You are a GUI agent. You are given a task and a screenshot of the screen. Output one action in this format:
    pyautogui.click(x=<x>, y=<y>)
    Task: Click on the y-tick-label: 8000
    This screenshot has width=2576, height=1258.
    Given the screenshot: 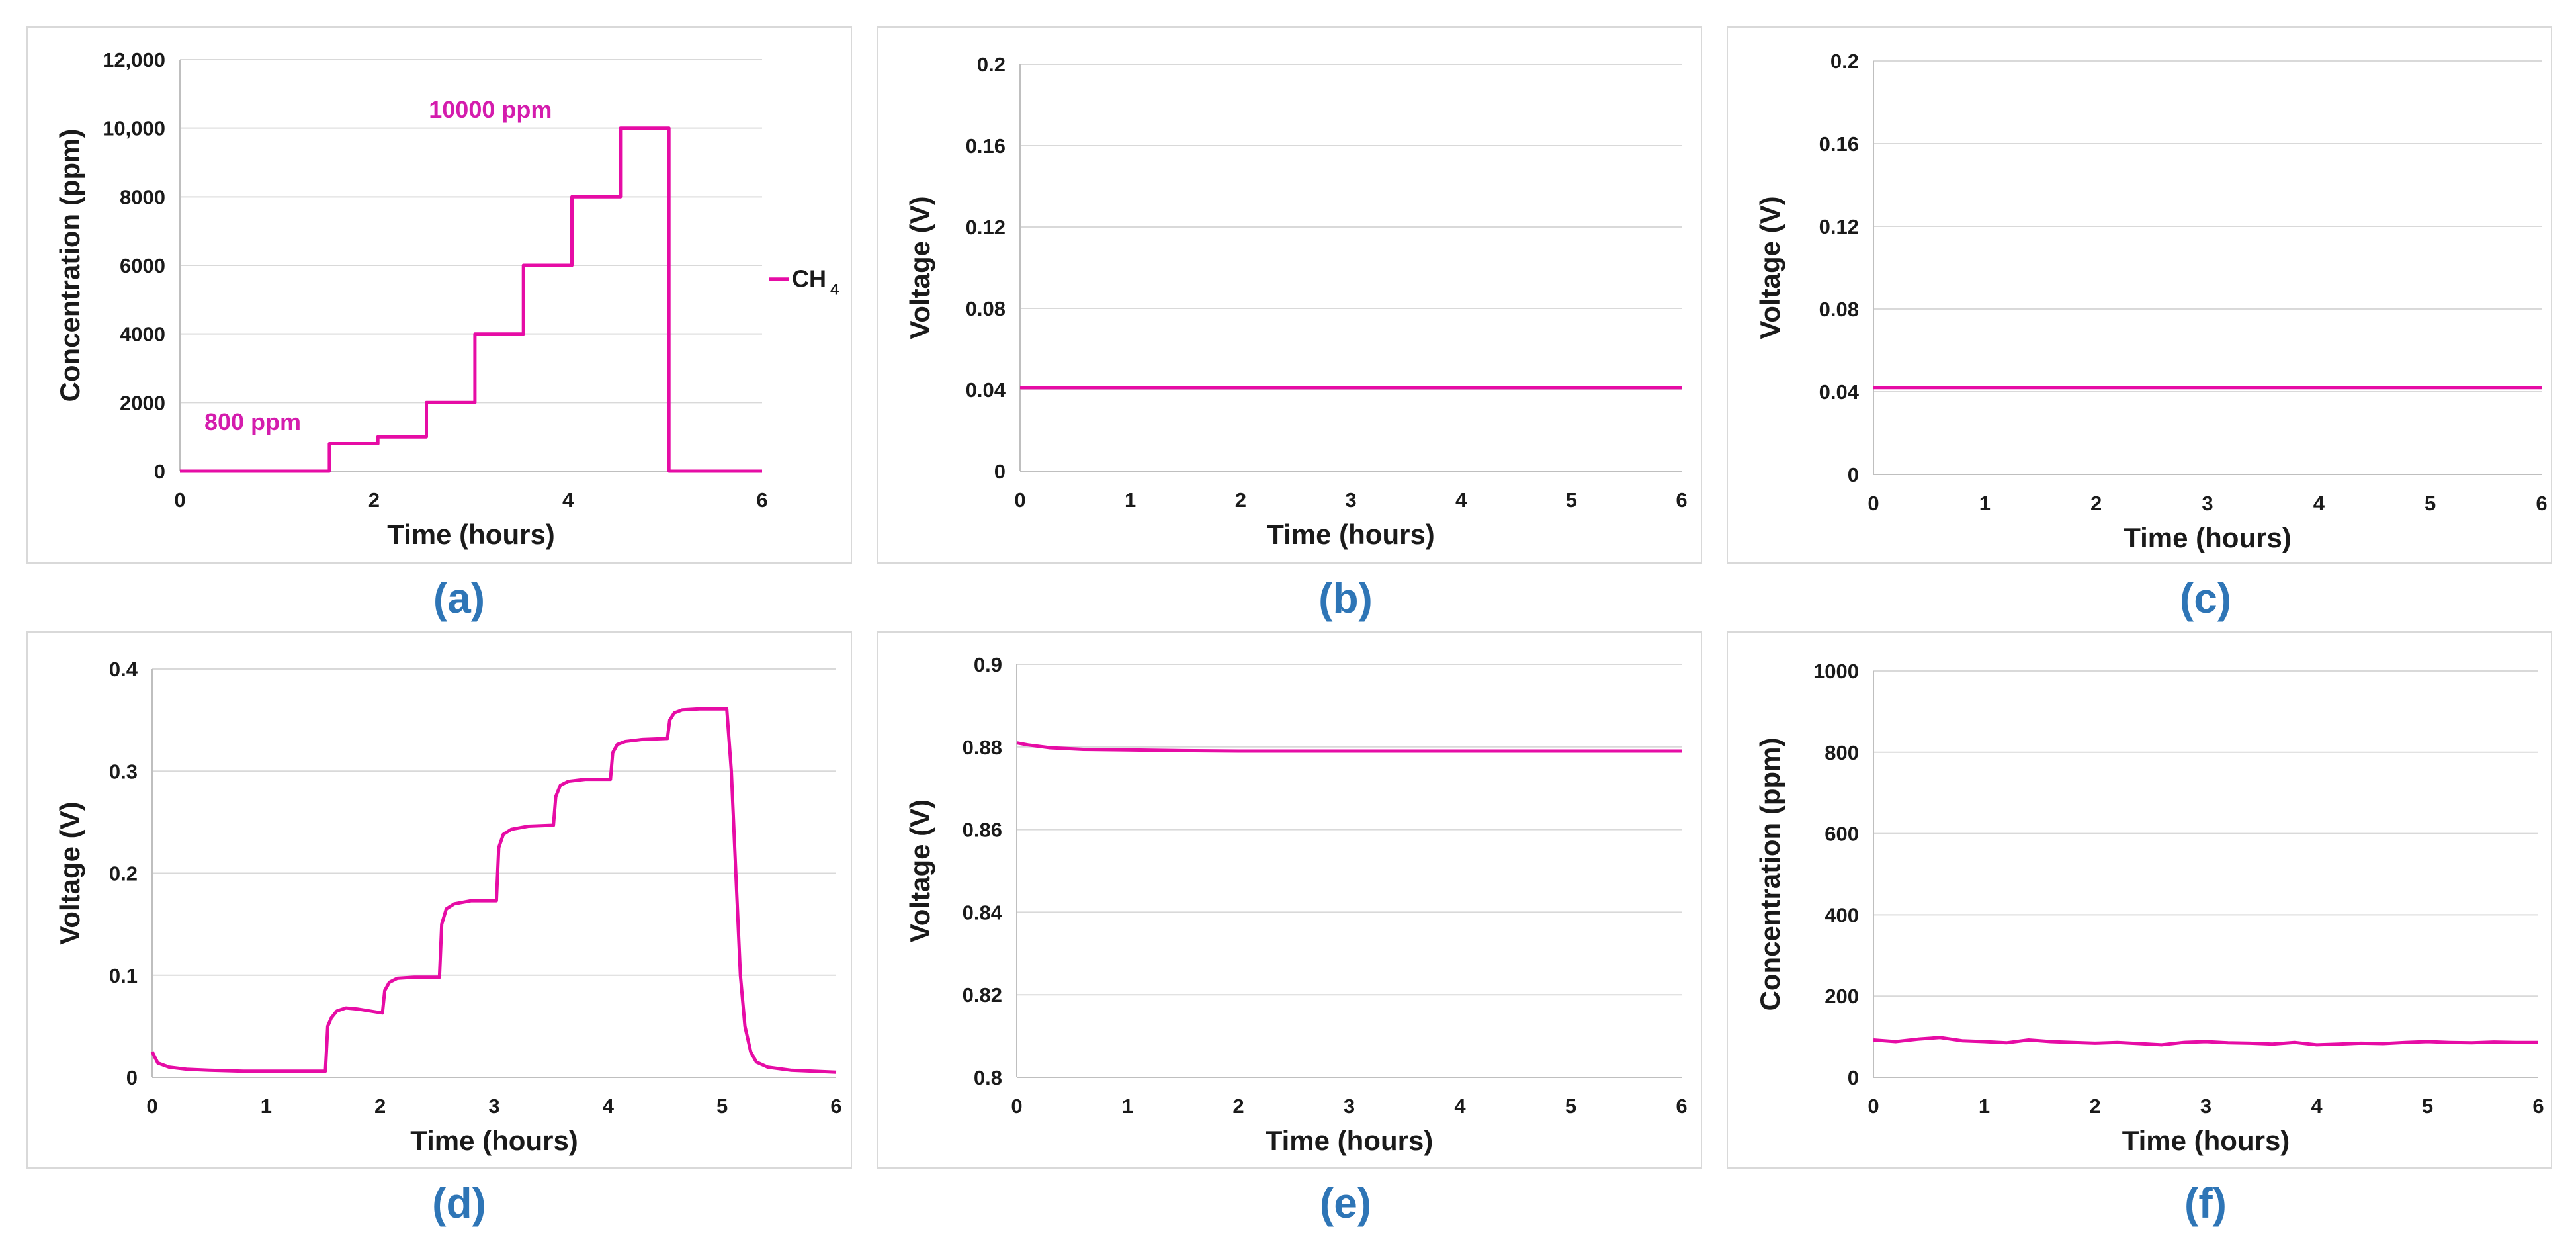 What is the action you would take?
    pyautogui.click(x=142, y=196)
    